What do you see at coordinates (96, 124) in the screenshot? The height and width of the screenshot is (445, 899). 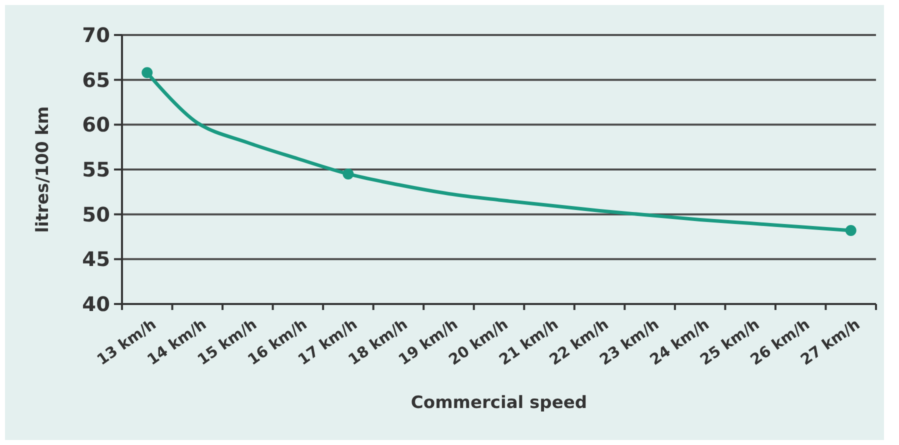 I see `y-tick-label: 60` at bounding box center [96, 124].